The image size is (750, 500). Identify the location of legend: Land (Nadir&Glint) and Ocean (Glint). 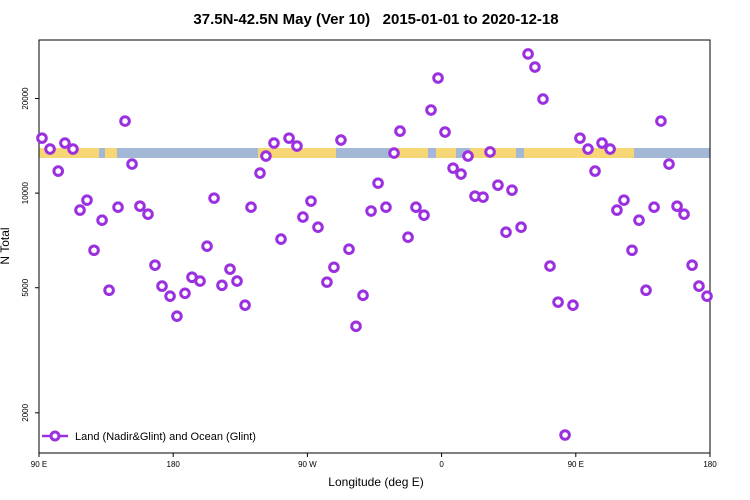
(149, 436).